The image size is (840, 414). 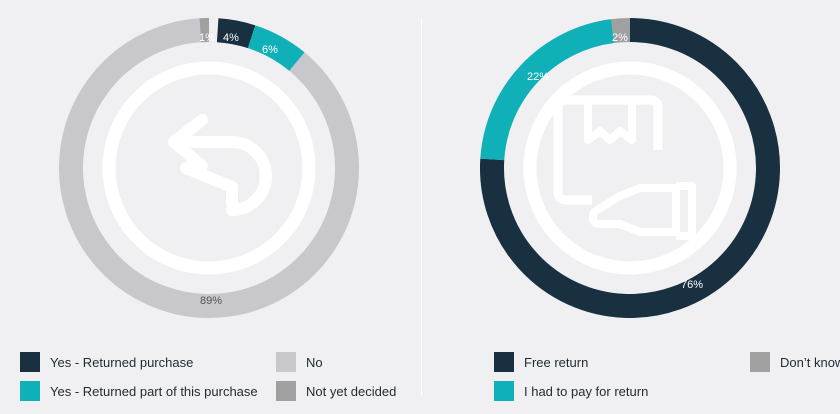 What do you see at coordinates (211, 301) in the screenshot?
I see `data-label-no: 89%` at bounding box center [211, 301].